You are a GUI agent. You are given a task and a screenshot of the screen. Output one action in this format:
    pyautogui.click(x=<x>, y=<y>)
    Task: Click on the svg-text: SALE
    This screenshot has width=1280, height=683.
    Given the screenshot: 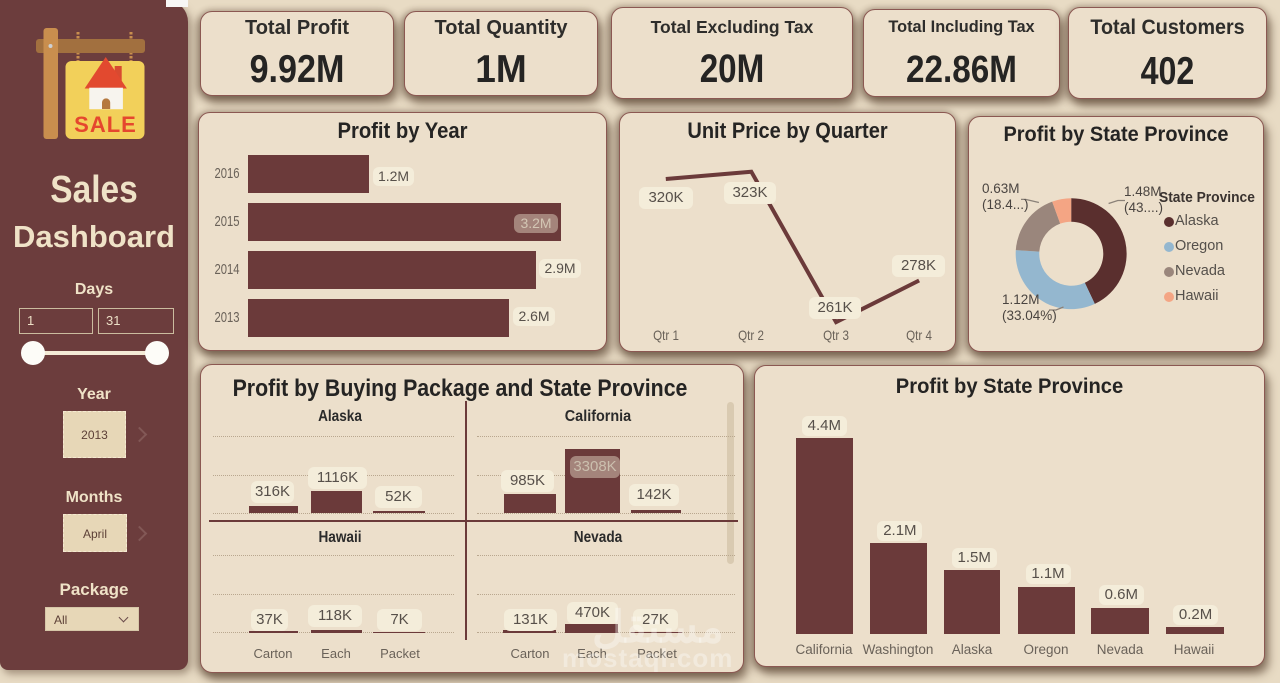 What is the action you would take?
    pyautogui.click(x=105, y=124)
    